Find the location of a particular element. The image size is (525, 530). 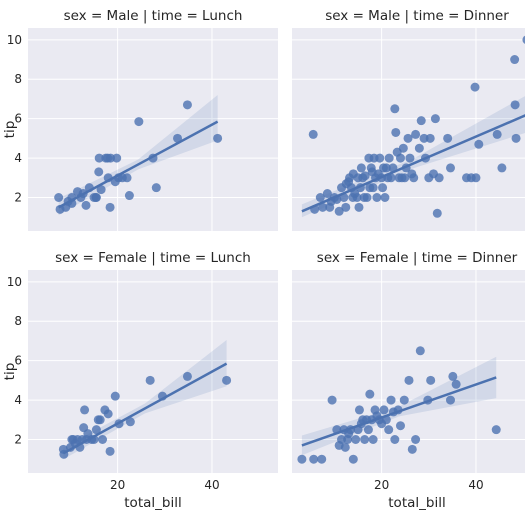

confidence-band is located at coordinates (145, 399).